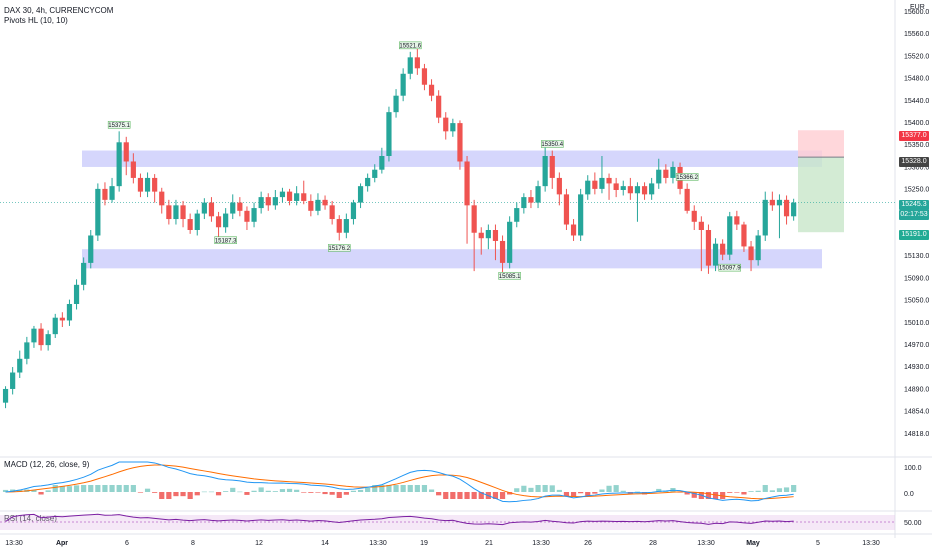 This screenshot has height=550, width=932. What do you see at coordinates (36, 20) in the screenshot?
I see `indicator-label: Pivots HL (10, 10)` at bounding box center [36, 20].